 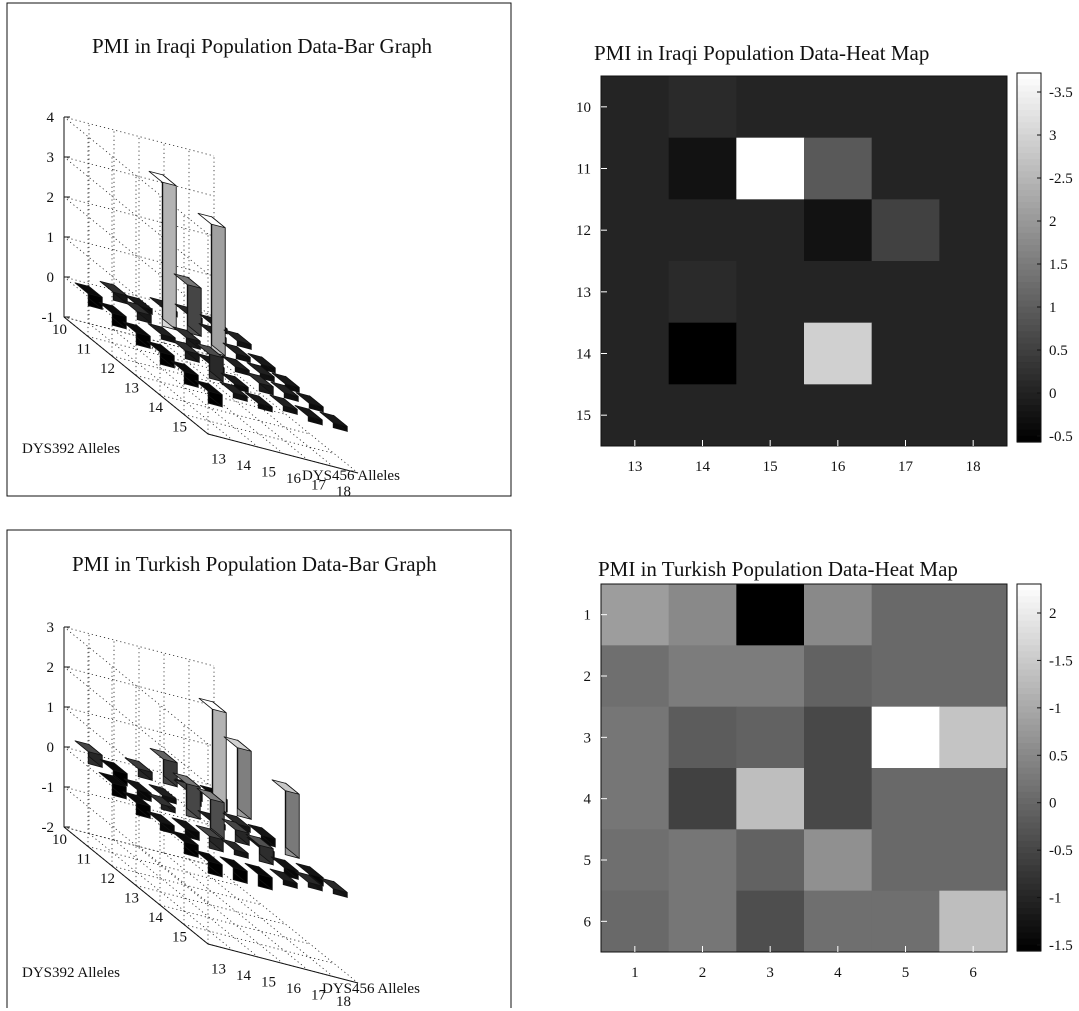 What do you see at coordinates (1053, 804) in the screenshot?
I see `colorbar-tick-label: 0` at bounding box center [1053, 804].